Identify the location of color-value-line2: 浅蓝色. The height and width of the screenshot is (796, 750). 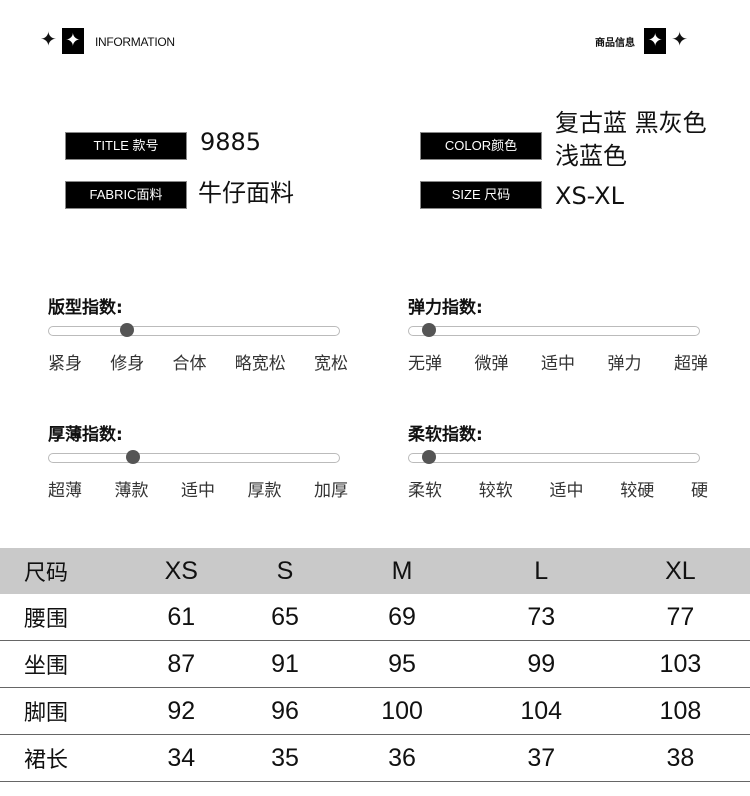
(591, 156).